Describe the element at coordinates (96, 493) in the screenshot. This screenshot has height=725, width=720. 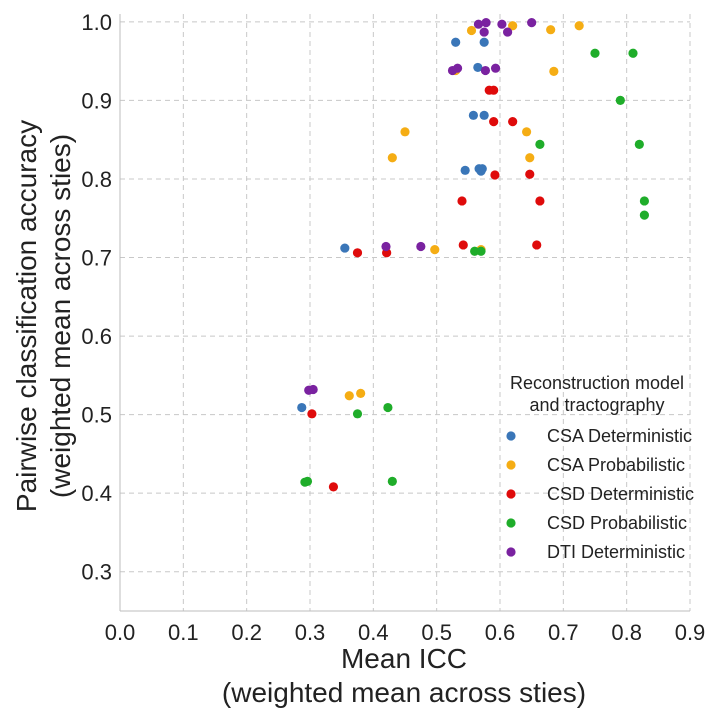
I see `y-tick-label: 0.4` at that location.